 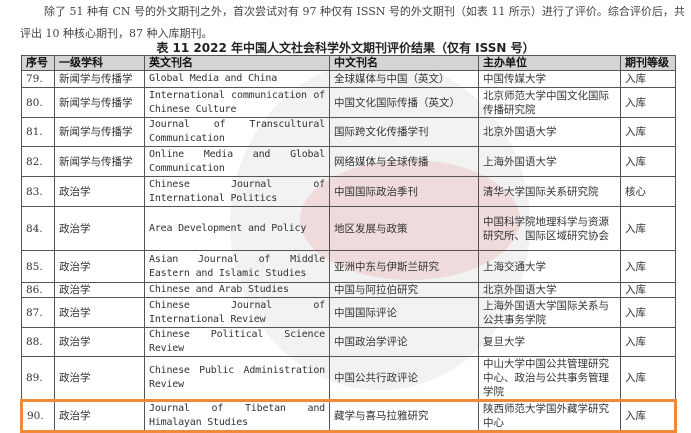 What do you see at coordinates (404, 290) in the screenshot?
I see `chinese-title-cell: 中国与阿拉伯研究` at bounding box center [404, 290].